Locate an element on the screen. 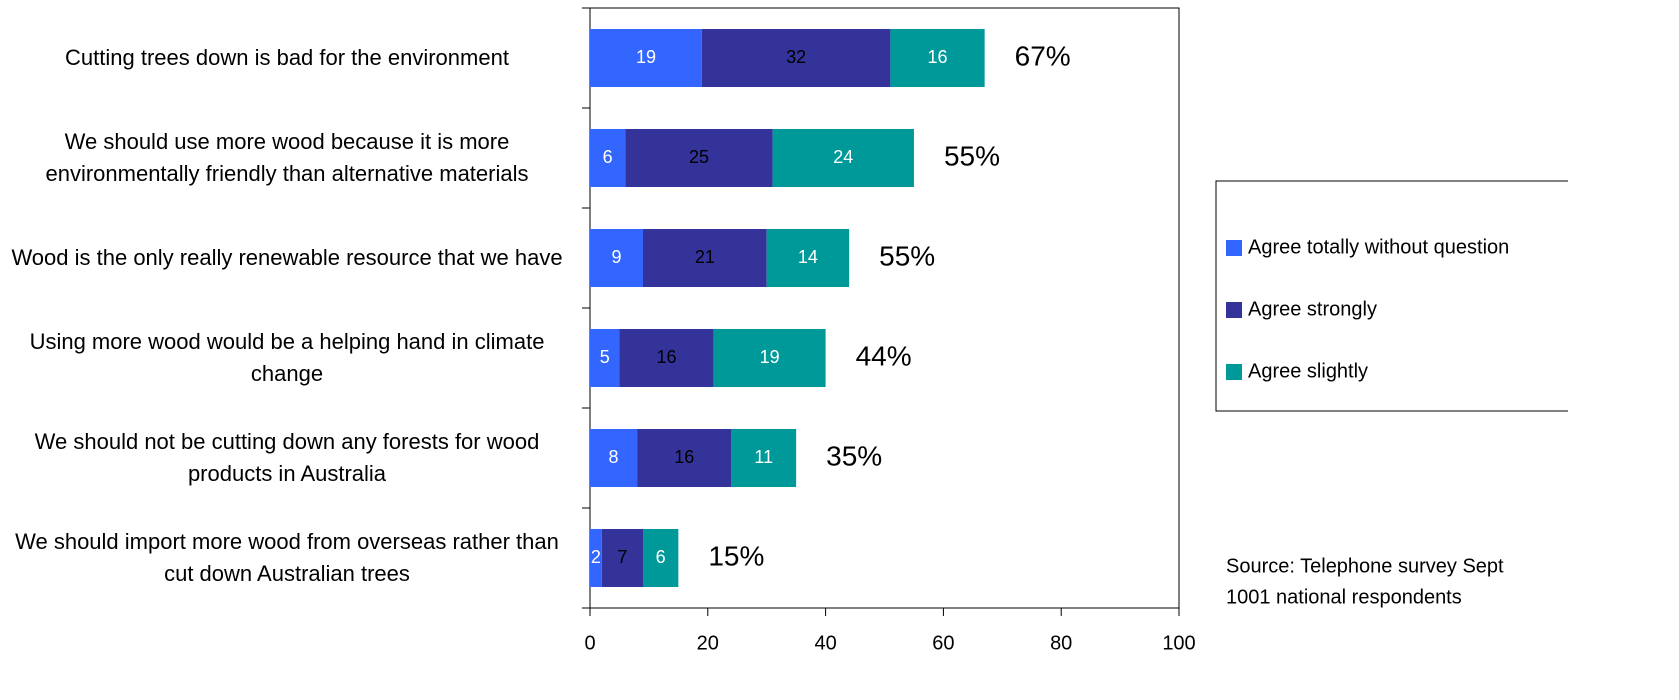  x-tick-label: 60 is located at coordinates (943, 643).